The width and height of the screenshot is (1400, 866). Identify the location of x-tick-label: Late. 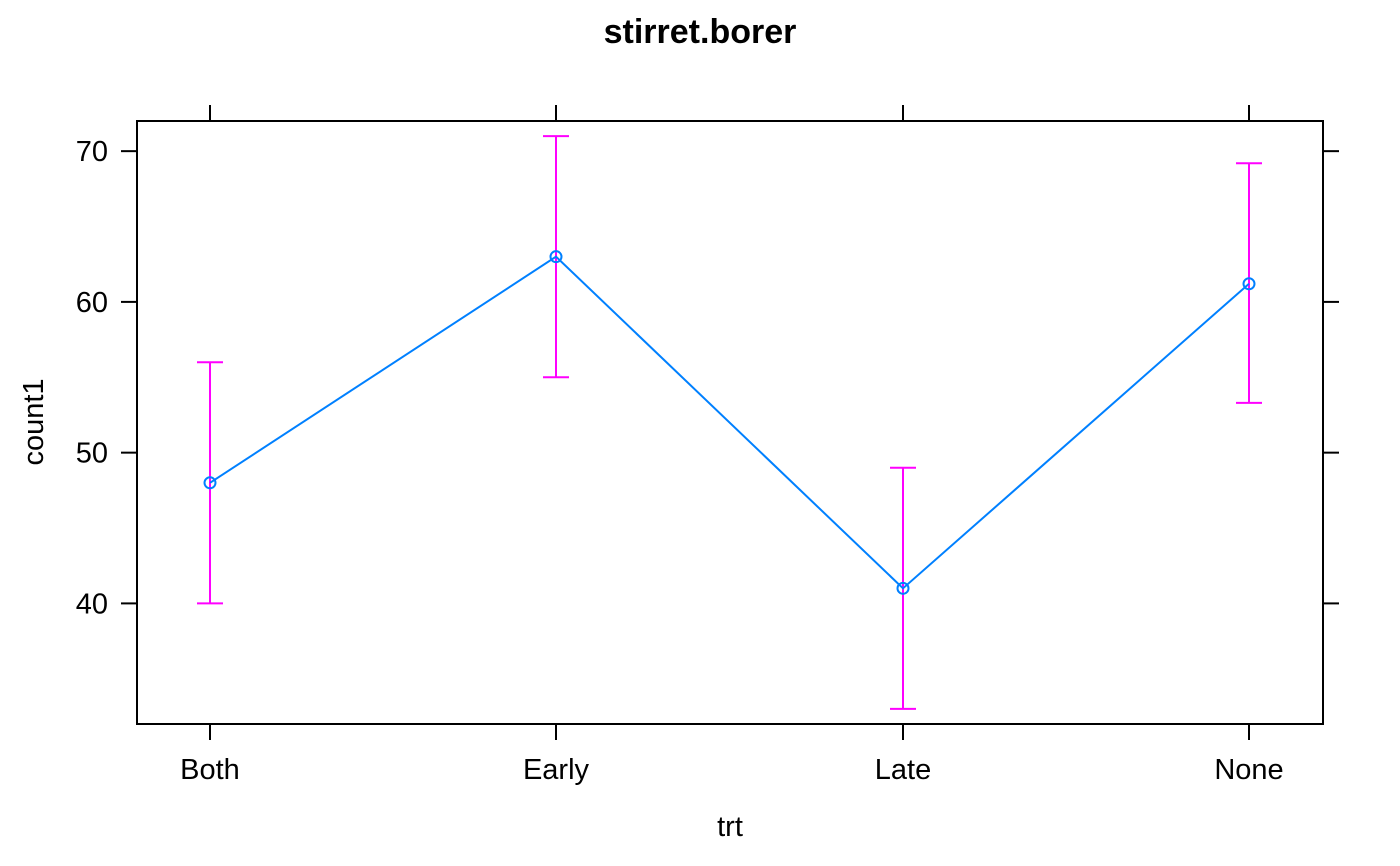
(903, 770).